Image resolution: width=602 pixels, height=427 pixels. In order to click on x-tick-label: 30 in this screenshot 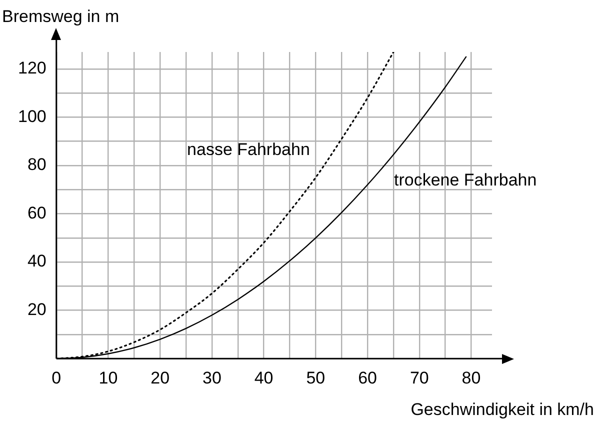, I will do `click(212, 378)`.